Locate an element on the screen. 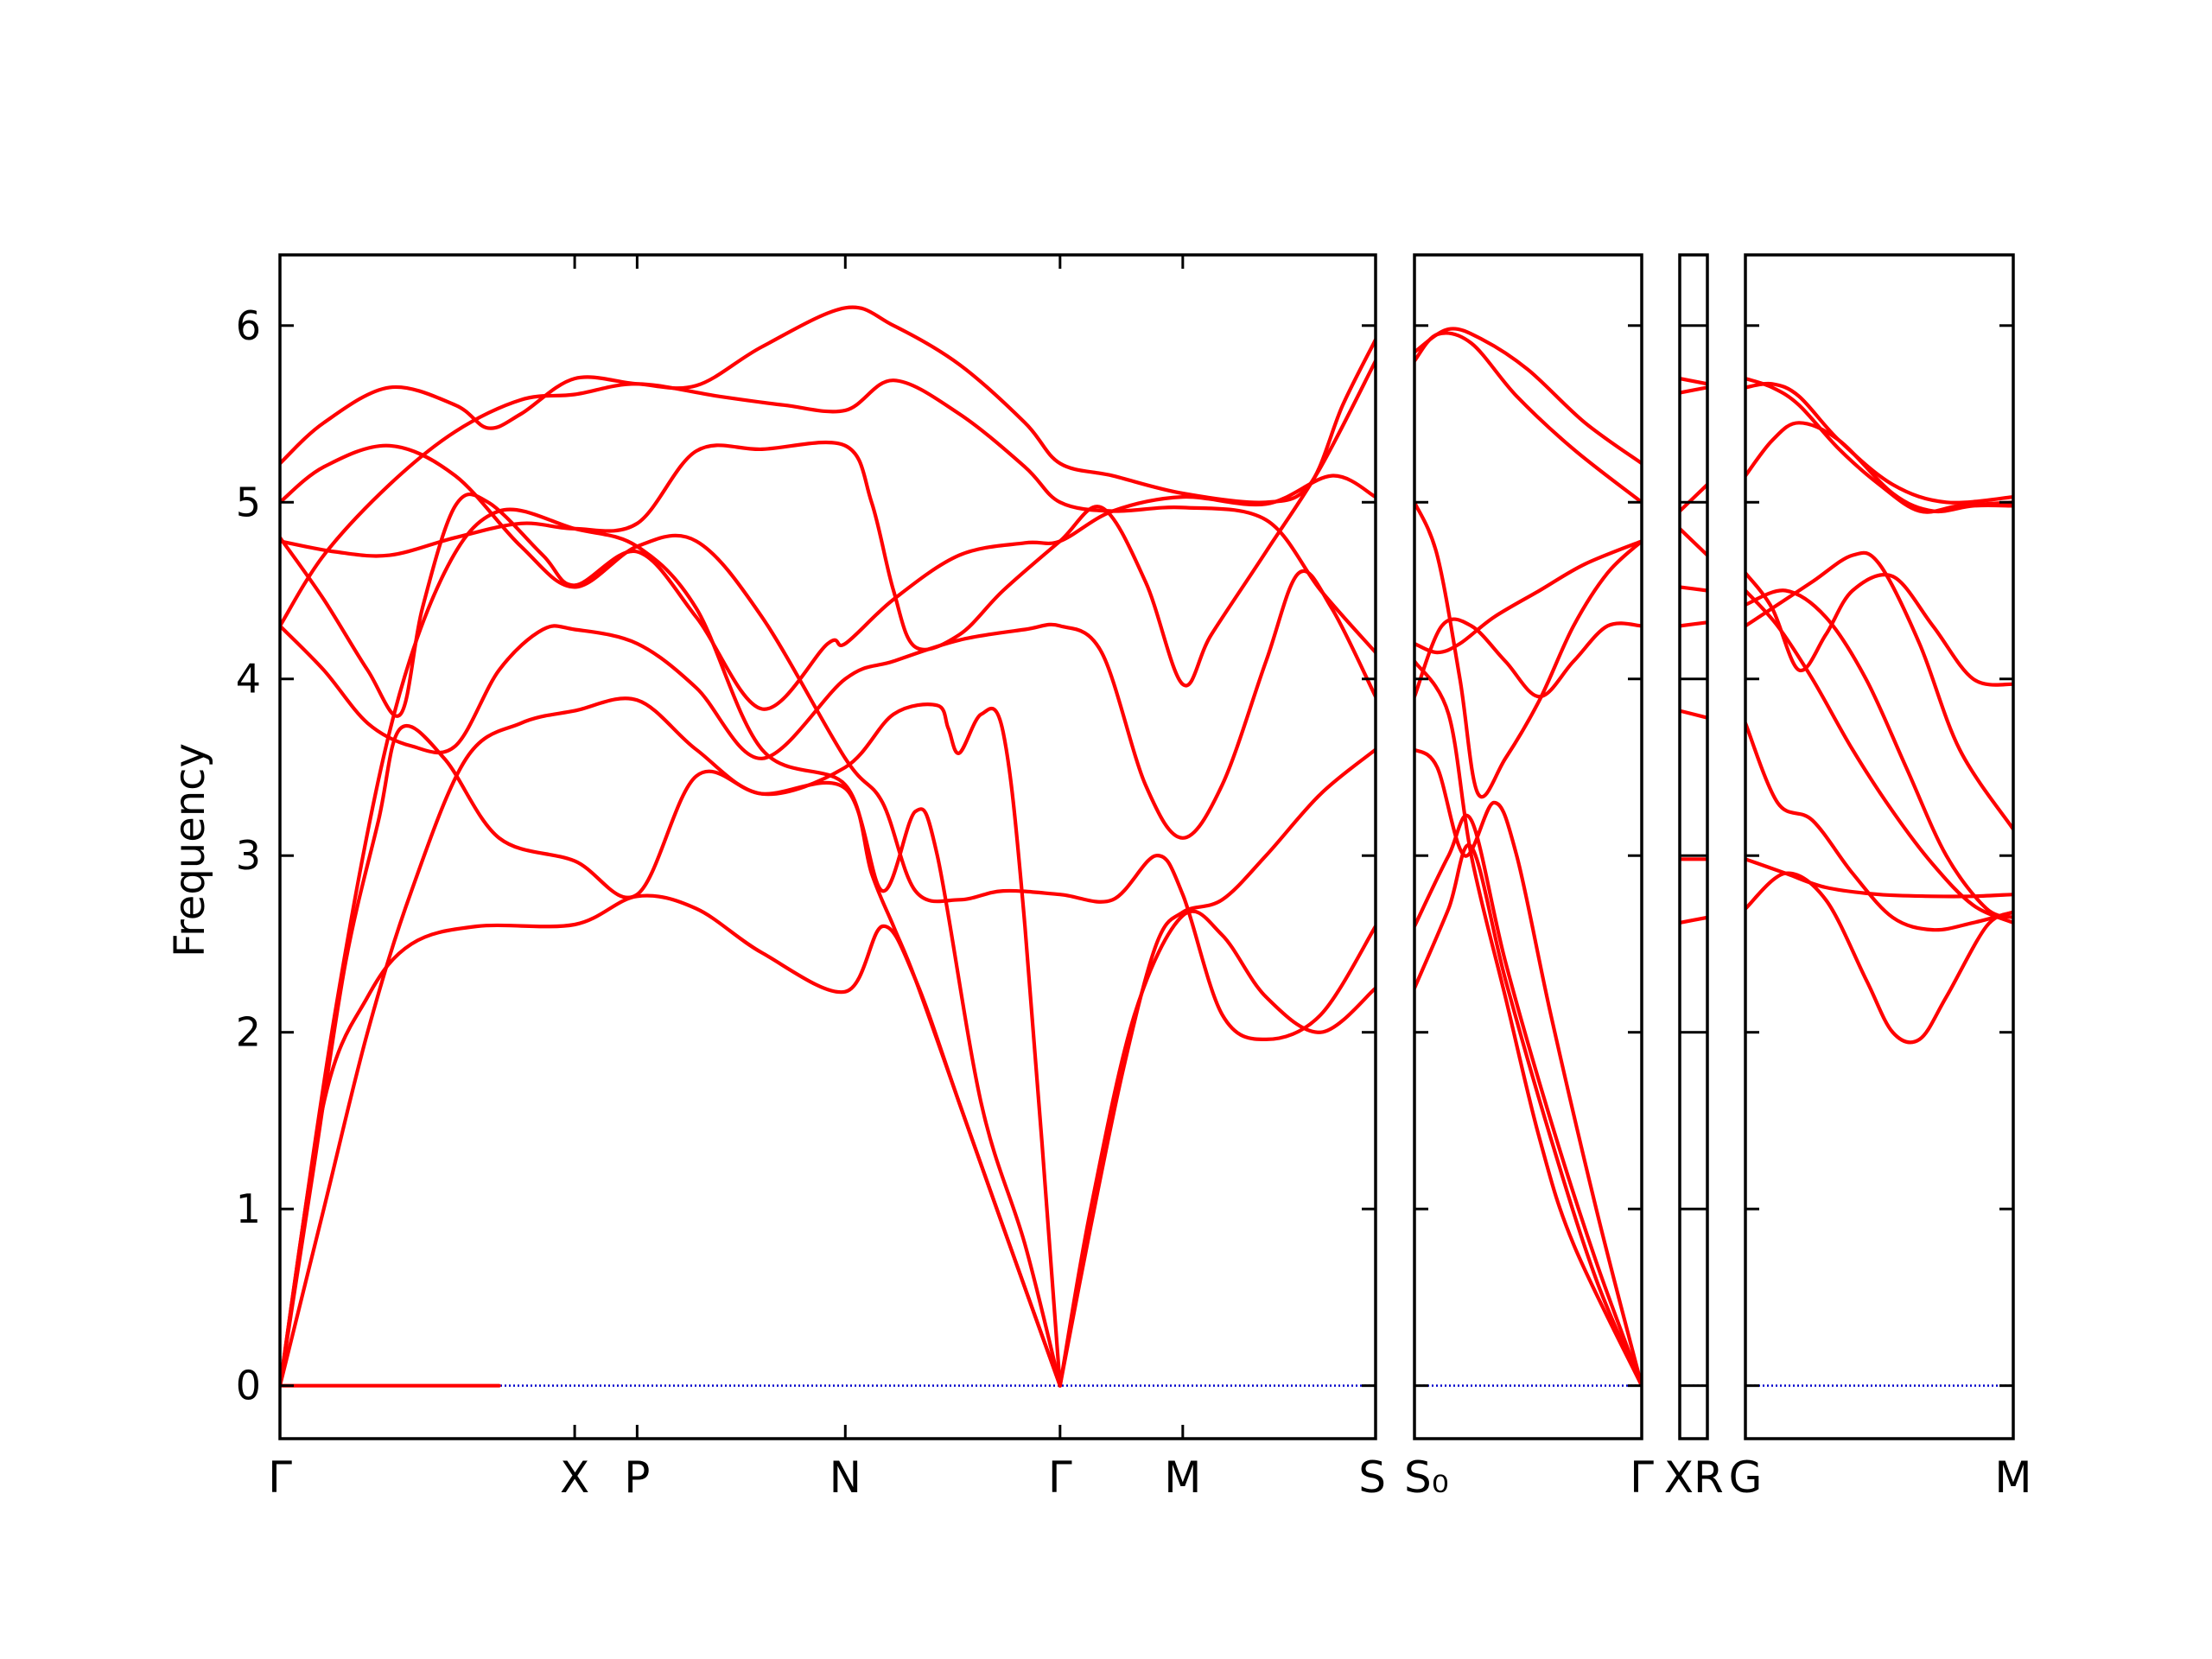 Image resolution: width=2212 pixels, height=1659 pixels. x-tick-label: S₀ is located at coordinates (1426, 1477).